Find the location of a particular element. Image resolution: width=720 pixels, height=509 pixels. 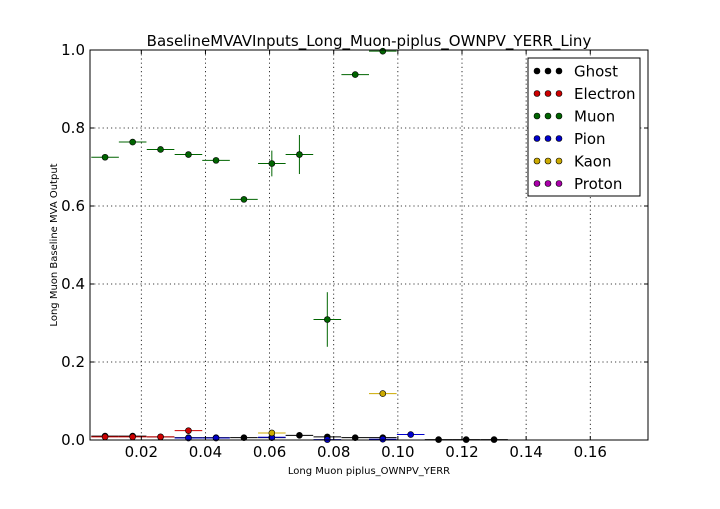

x-tick-label: 0.02 is located at coordinates (141, 452).